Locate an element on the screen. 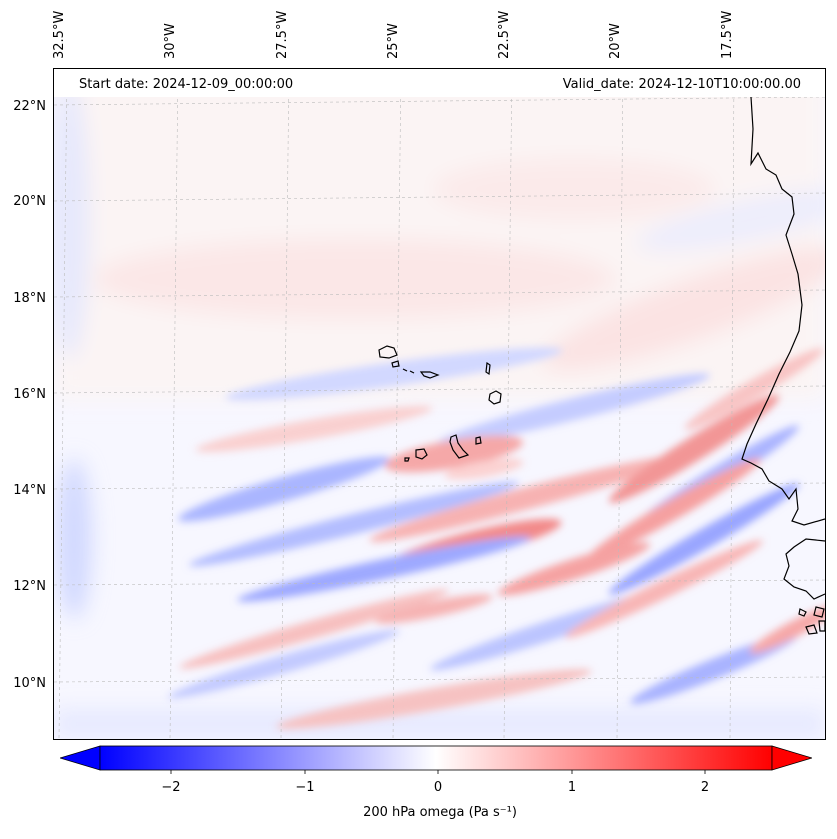 The image size is (837, 839). lon-label: 17.5°W is located at coordinates (727, 34).